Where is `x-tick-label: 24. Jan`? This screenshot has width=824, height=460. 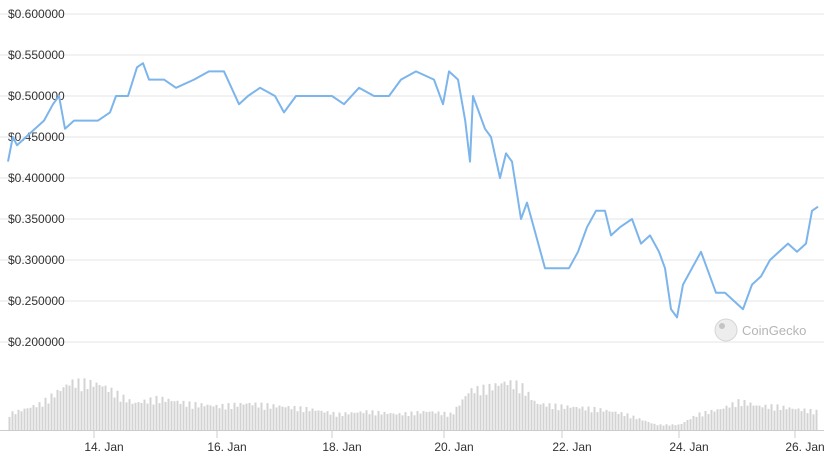
x-tick-label: 24. Jan is located at coordinates (688, 447).